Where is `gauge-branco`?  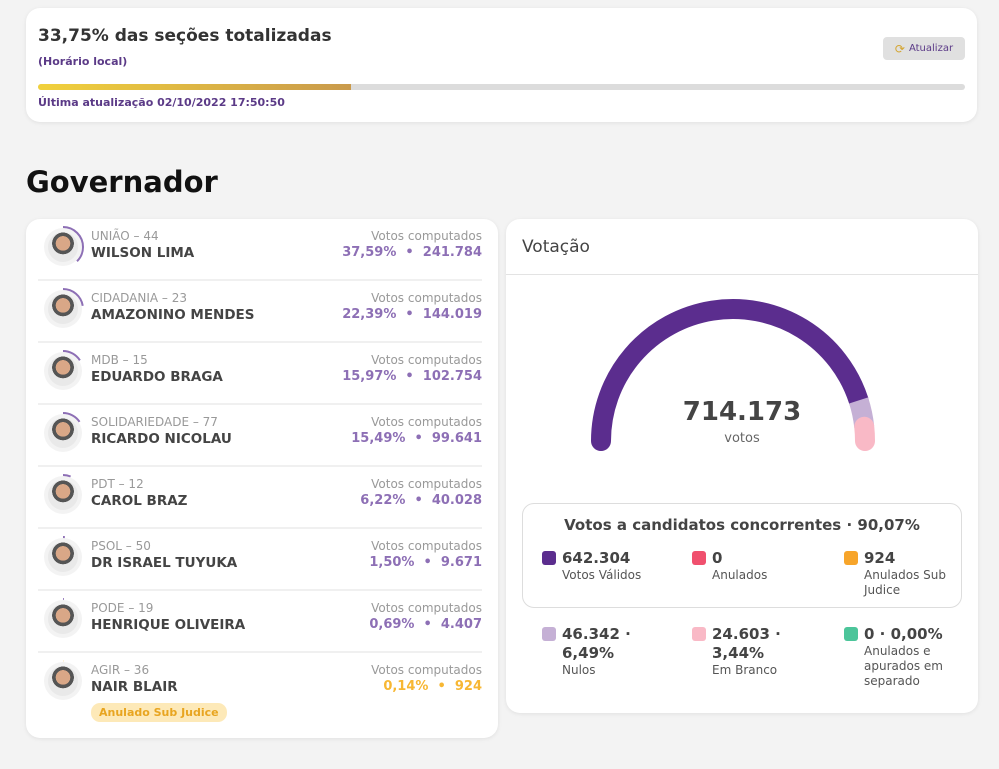 gauge-branco is located at coordinates (864, 433).